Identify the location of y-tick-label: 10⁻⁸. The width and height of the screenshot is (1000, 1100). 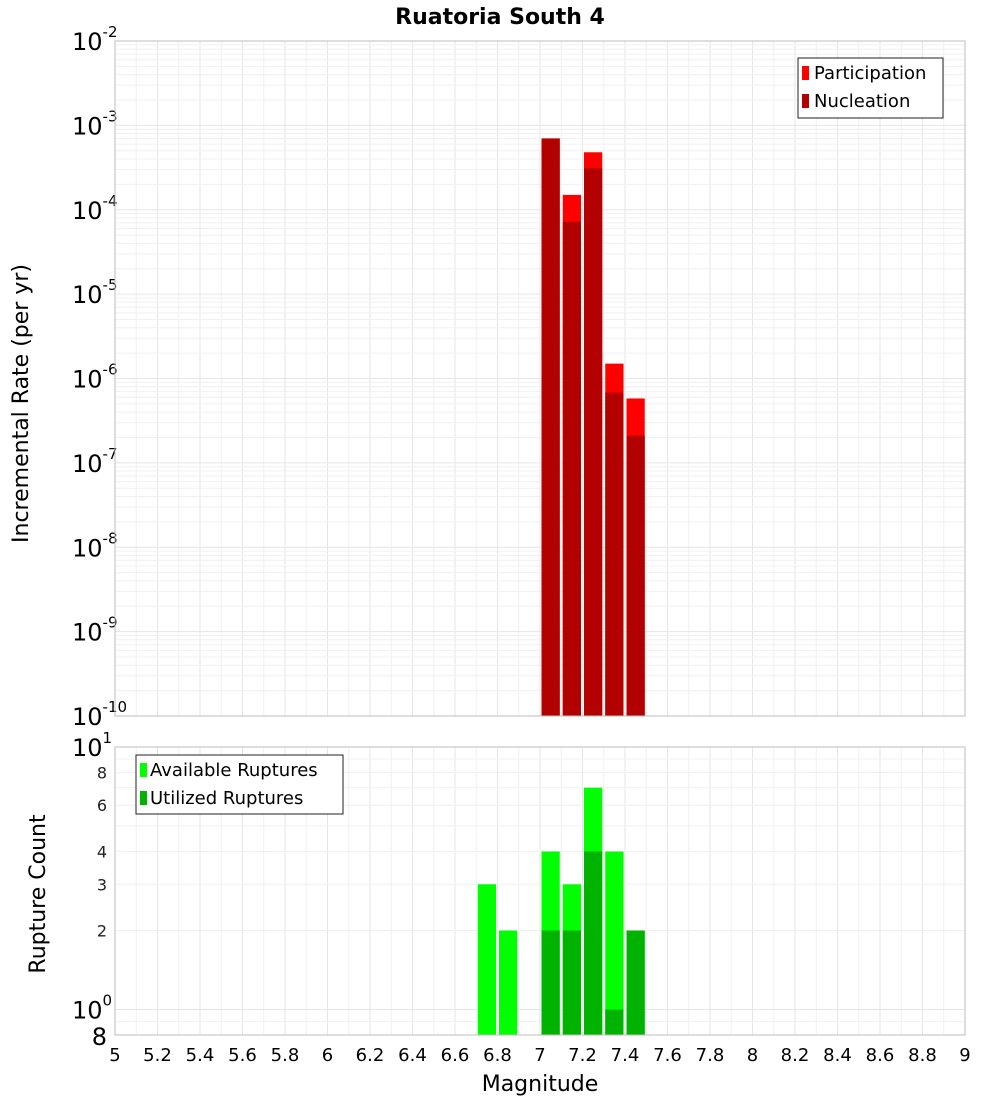
(95, 545).